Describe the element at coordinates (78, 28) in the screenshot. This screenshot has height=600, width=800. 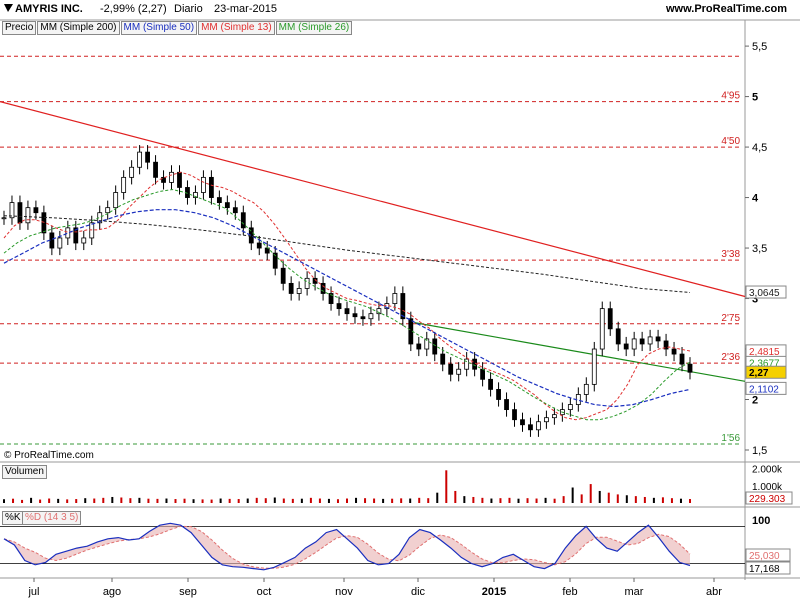
I see `legend-mm200: MM (Simple 200)` at that location.